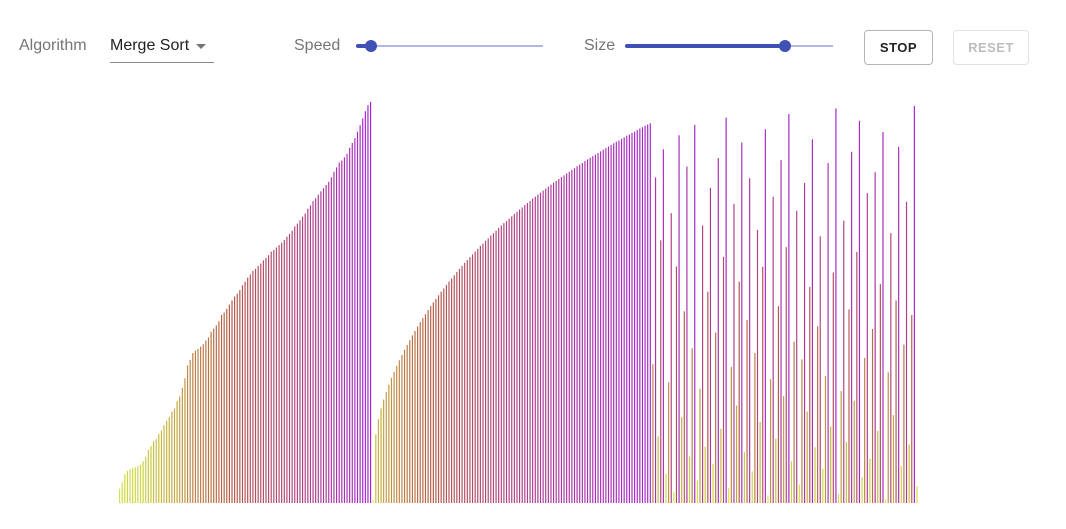  I want to click on algorithm-select: Merge Sort, so click(162, 46).